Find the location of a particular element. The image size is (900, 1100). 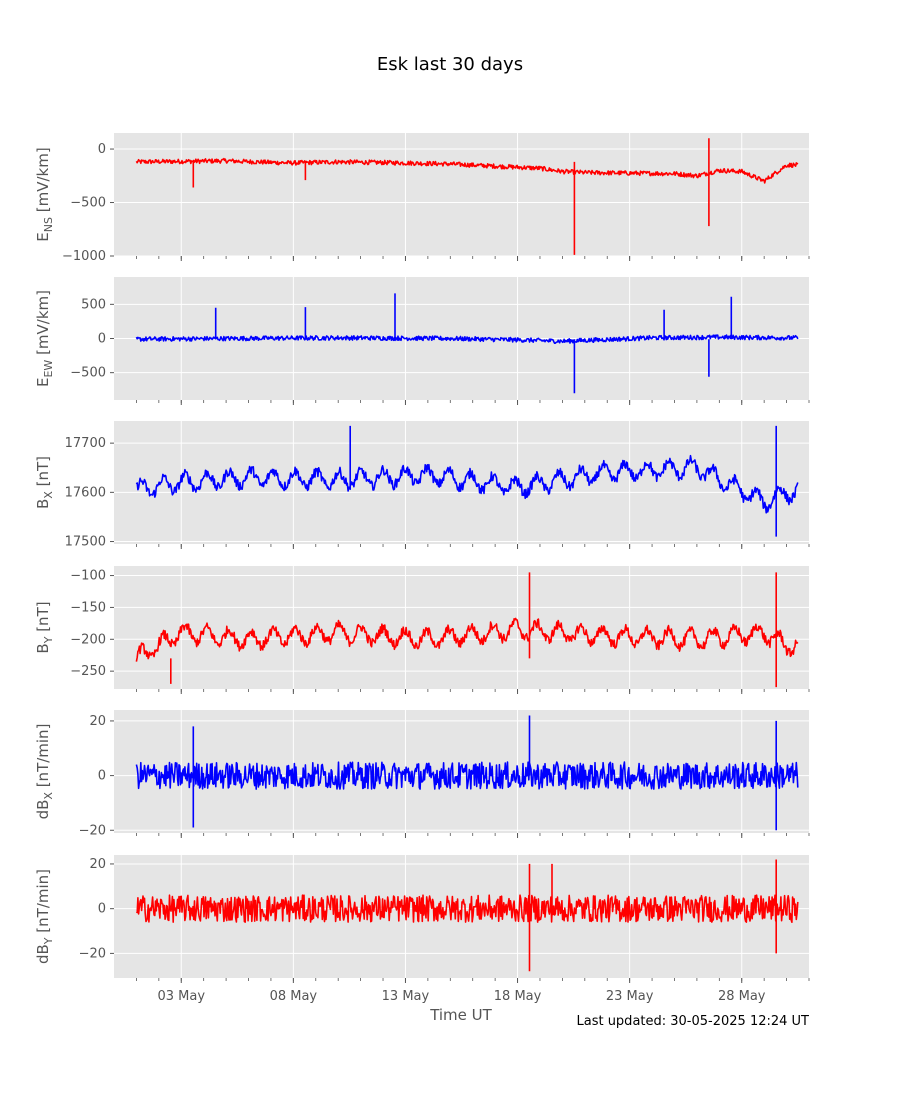

y-axis-label: dBX [nT/min] is located at coordinates (44, 772).